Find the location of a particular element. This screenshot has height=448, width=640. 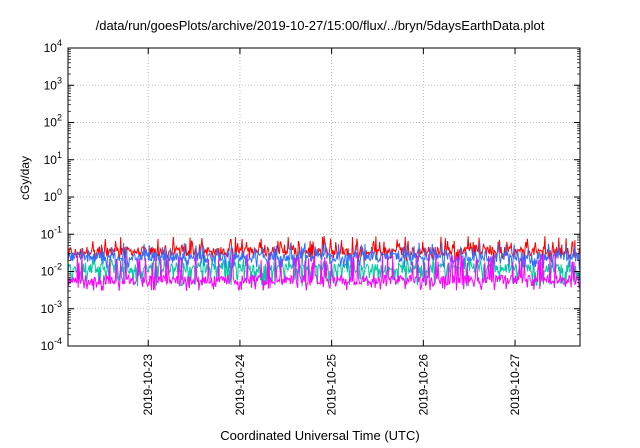

y-tick-label: 10⁻³ is located at coordinates (51, 307).